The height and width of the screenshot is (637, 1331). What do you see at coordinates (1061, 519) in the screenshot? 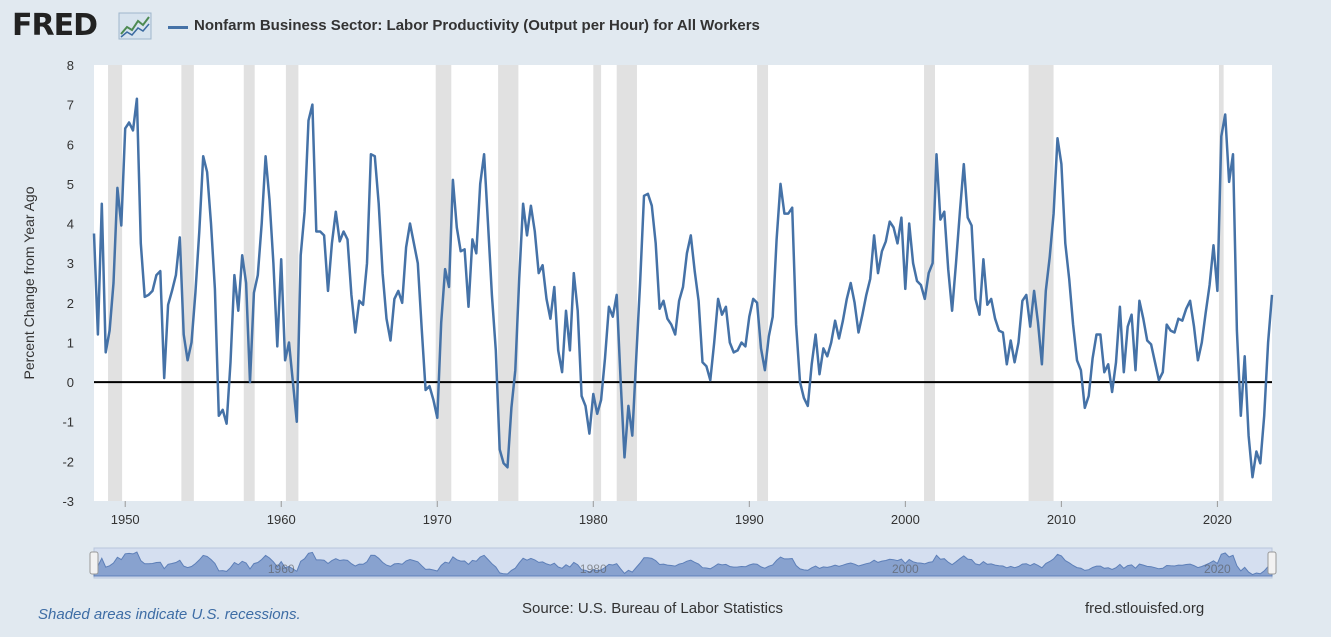
I see `x-tick-label: 2010` at bounding box center [1061, 519].